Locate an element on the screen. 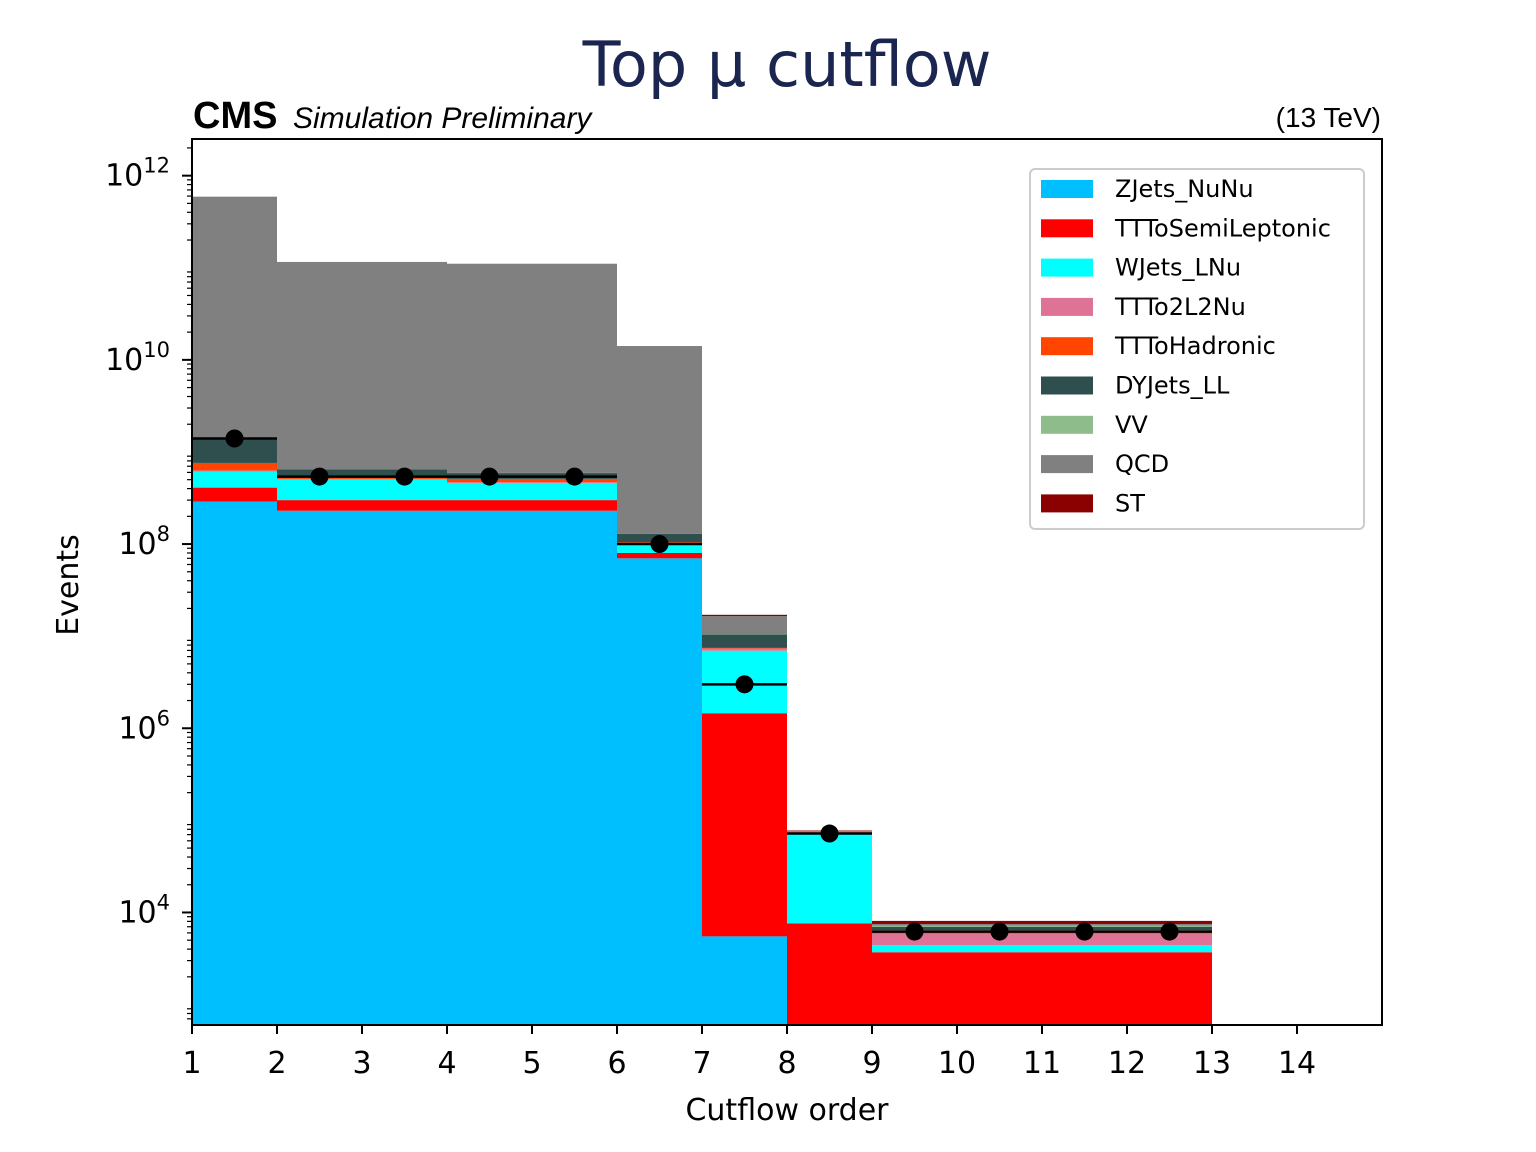 Image resolution: width=1536 pixels, height=1152 pixels. x-tick-label: 5 is located at coordinates (531, 1063).